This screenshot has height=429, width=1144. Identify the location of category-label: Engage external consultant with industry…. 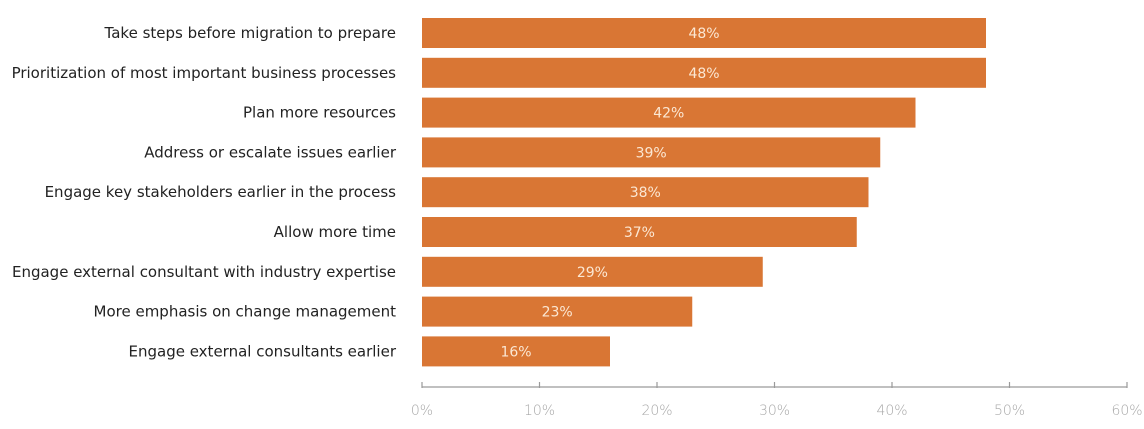
(204, 272).